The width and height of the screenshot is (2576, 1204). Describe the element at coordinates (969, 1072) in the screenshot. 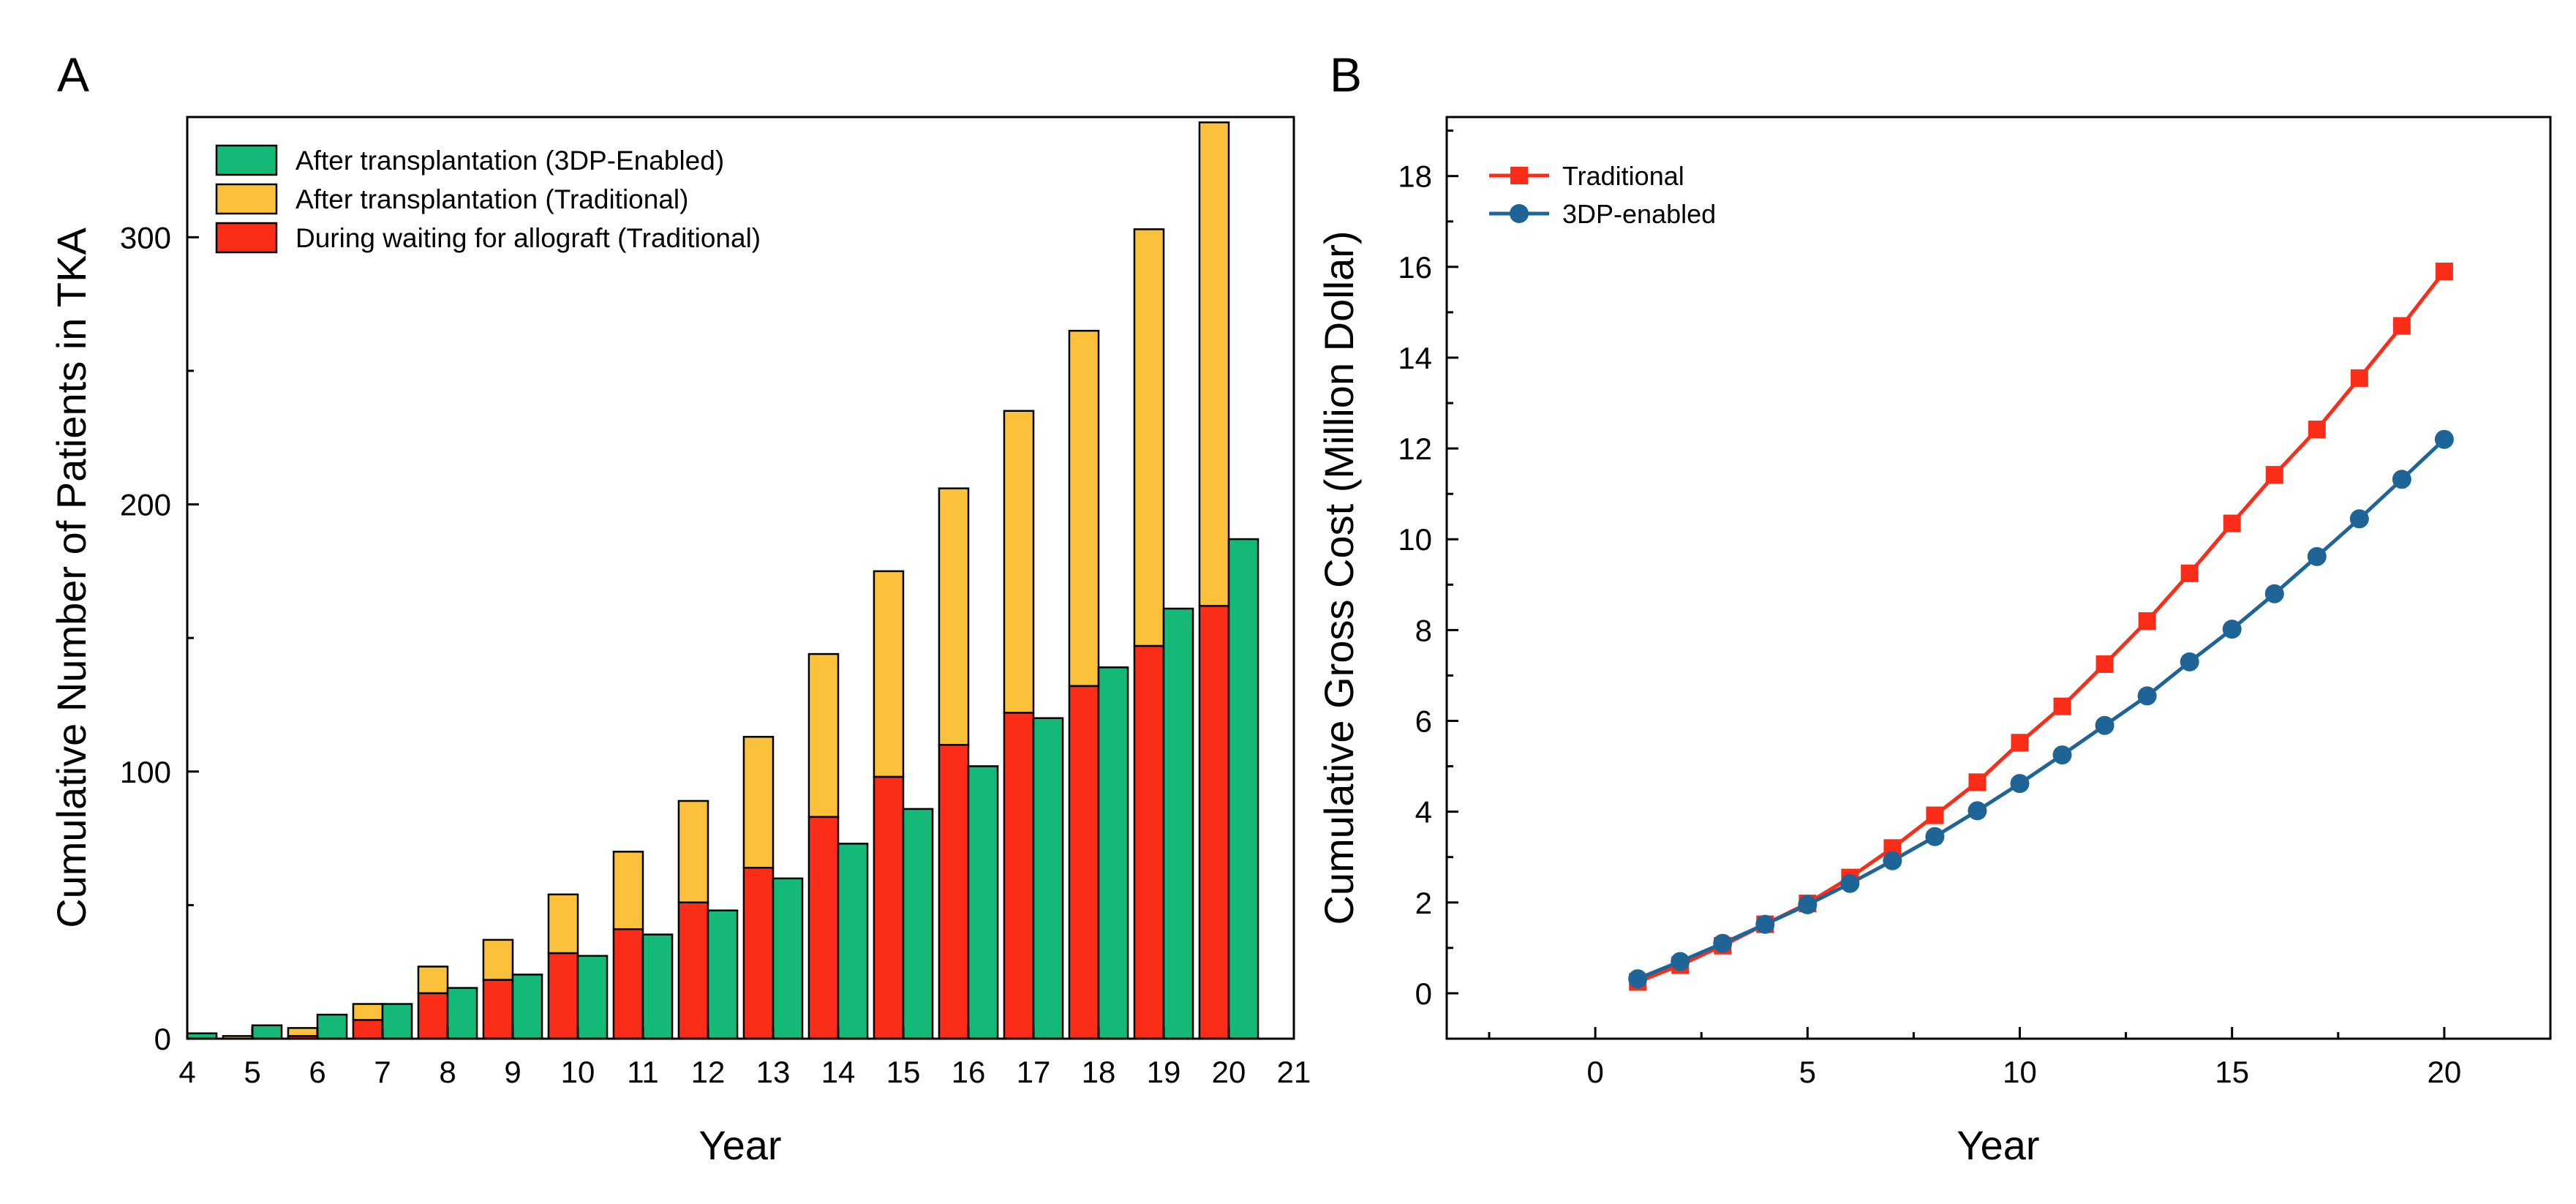

I see `a-x-tick-label-16: 16` at that location.